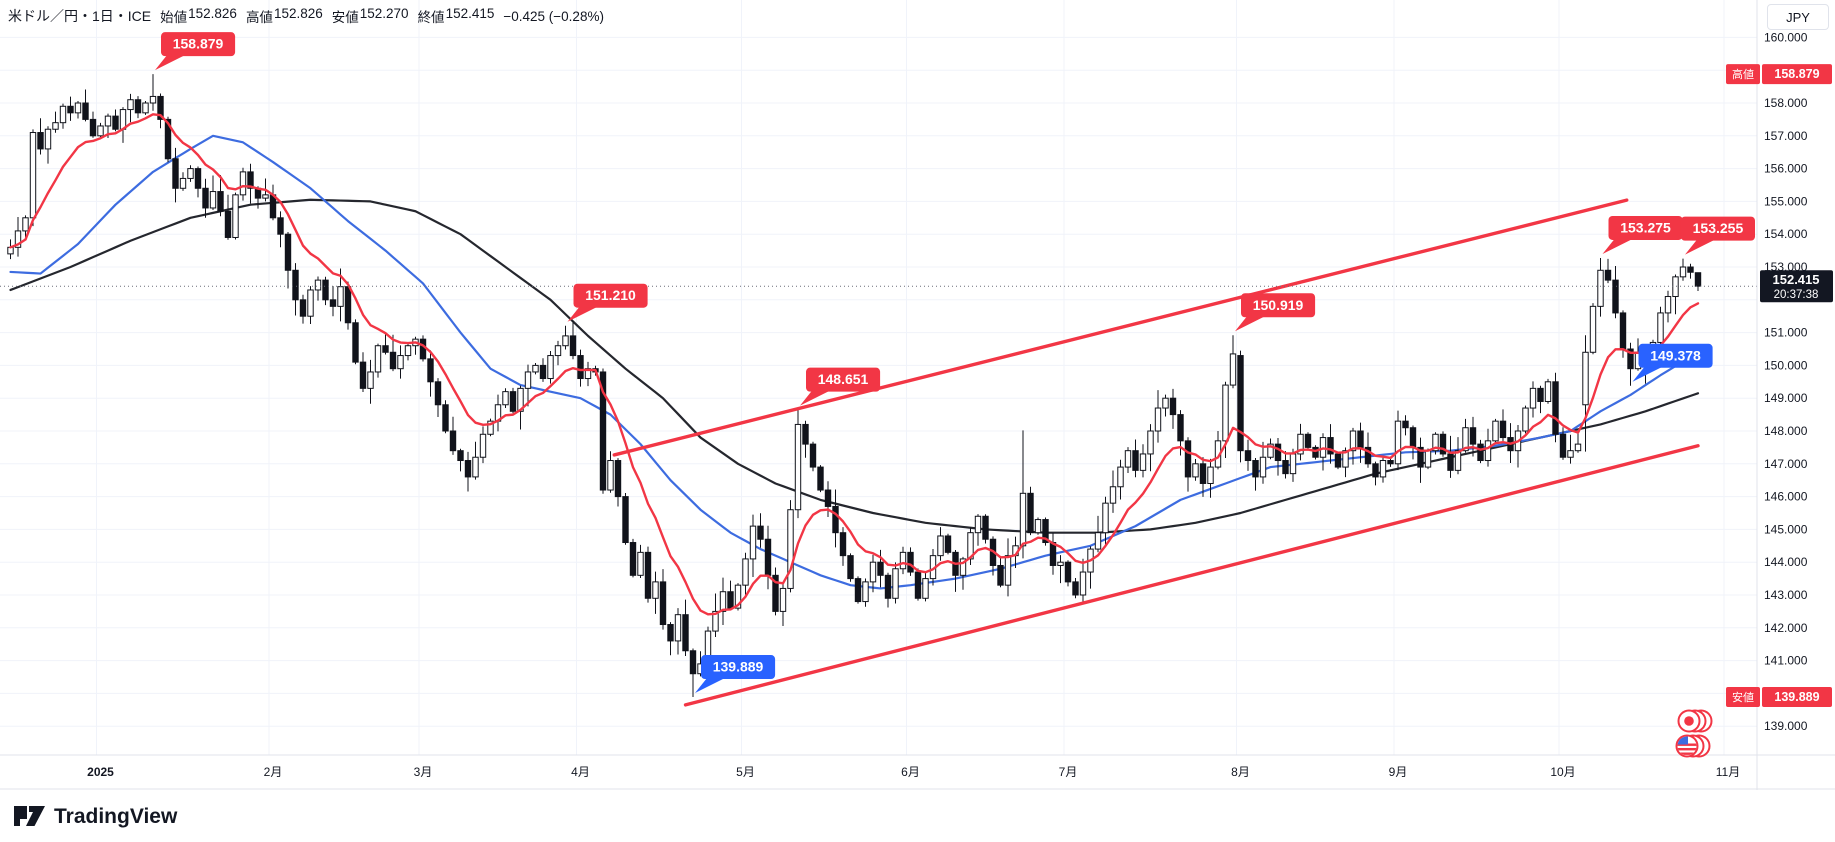  What do you see at coordinates (745, 772) in the screenshot?
I see `time-tick-label: 5月` at bounding box center [745, 772].